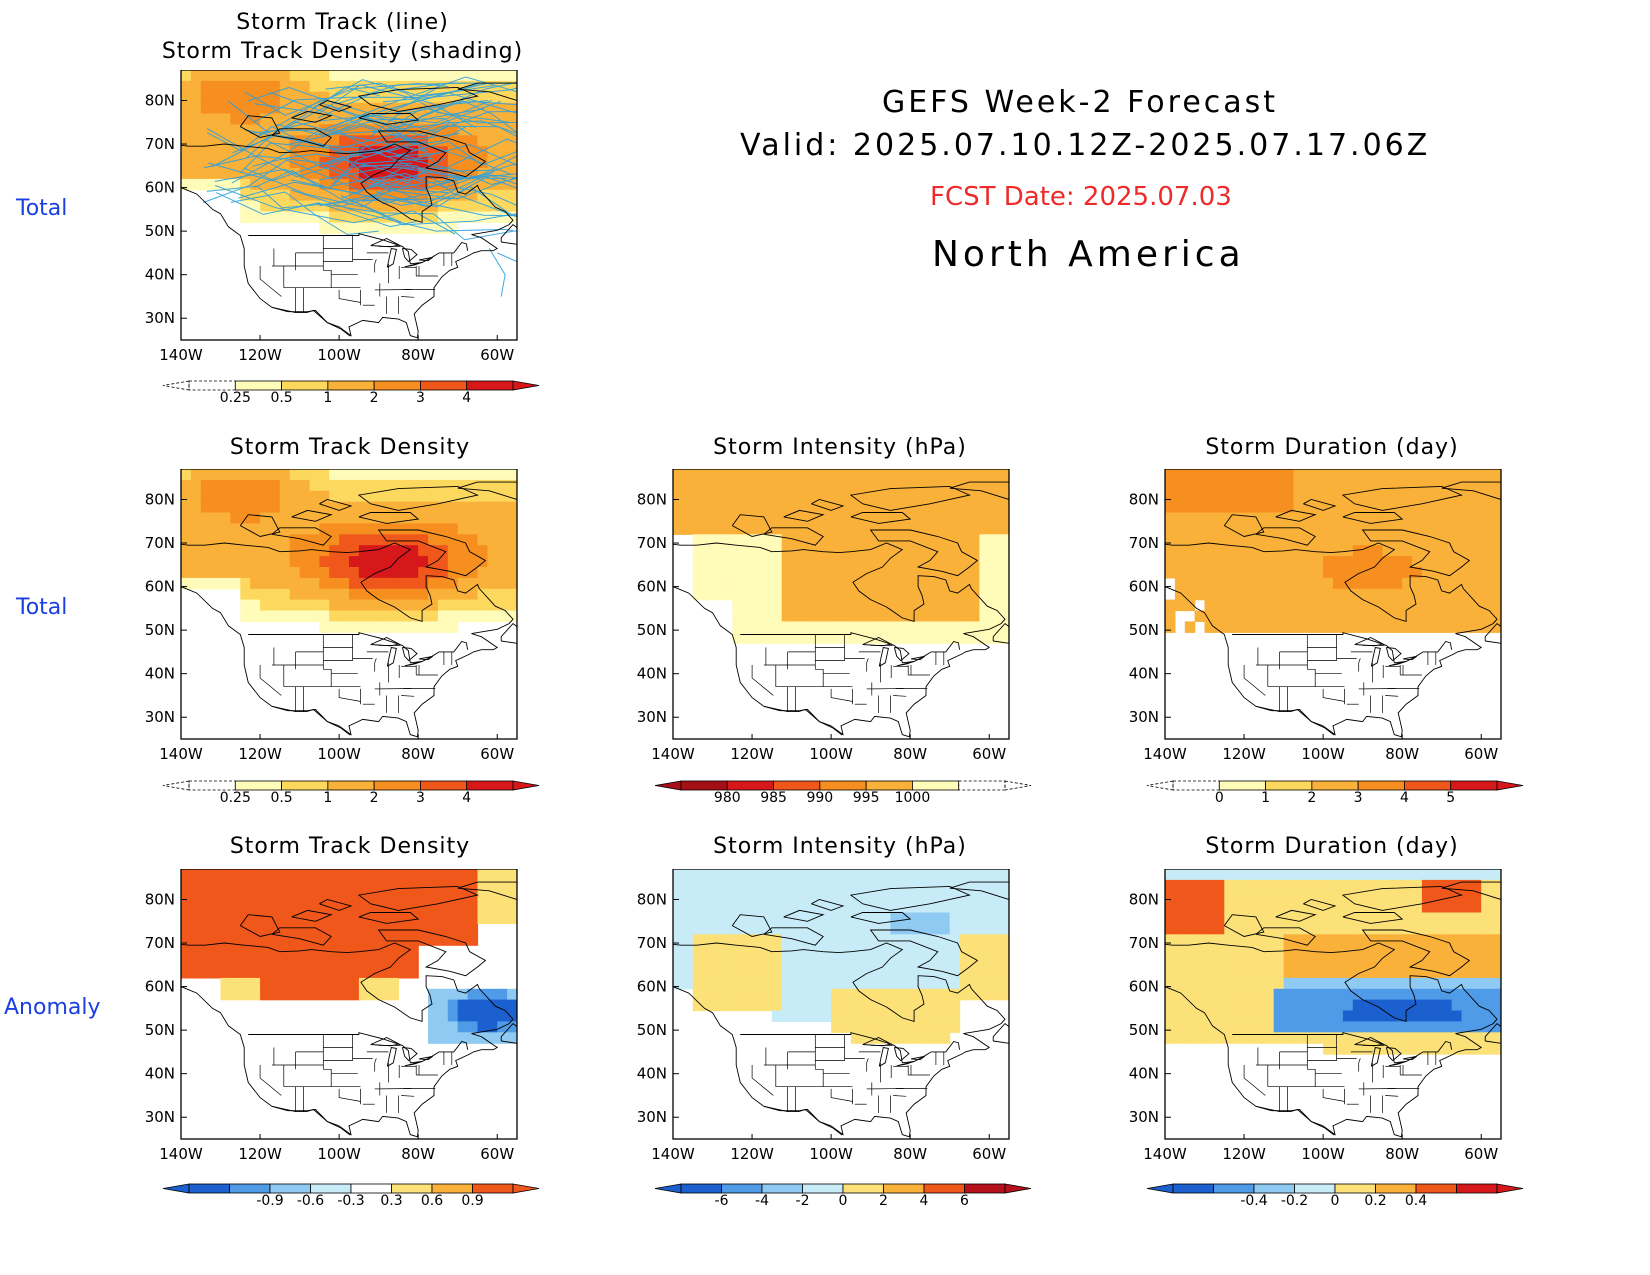  Describe the element at coordinates (1333, 1004) in the screenshot. I see `map-frame` at that location.